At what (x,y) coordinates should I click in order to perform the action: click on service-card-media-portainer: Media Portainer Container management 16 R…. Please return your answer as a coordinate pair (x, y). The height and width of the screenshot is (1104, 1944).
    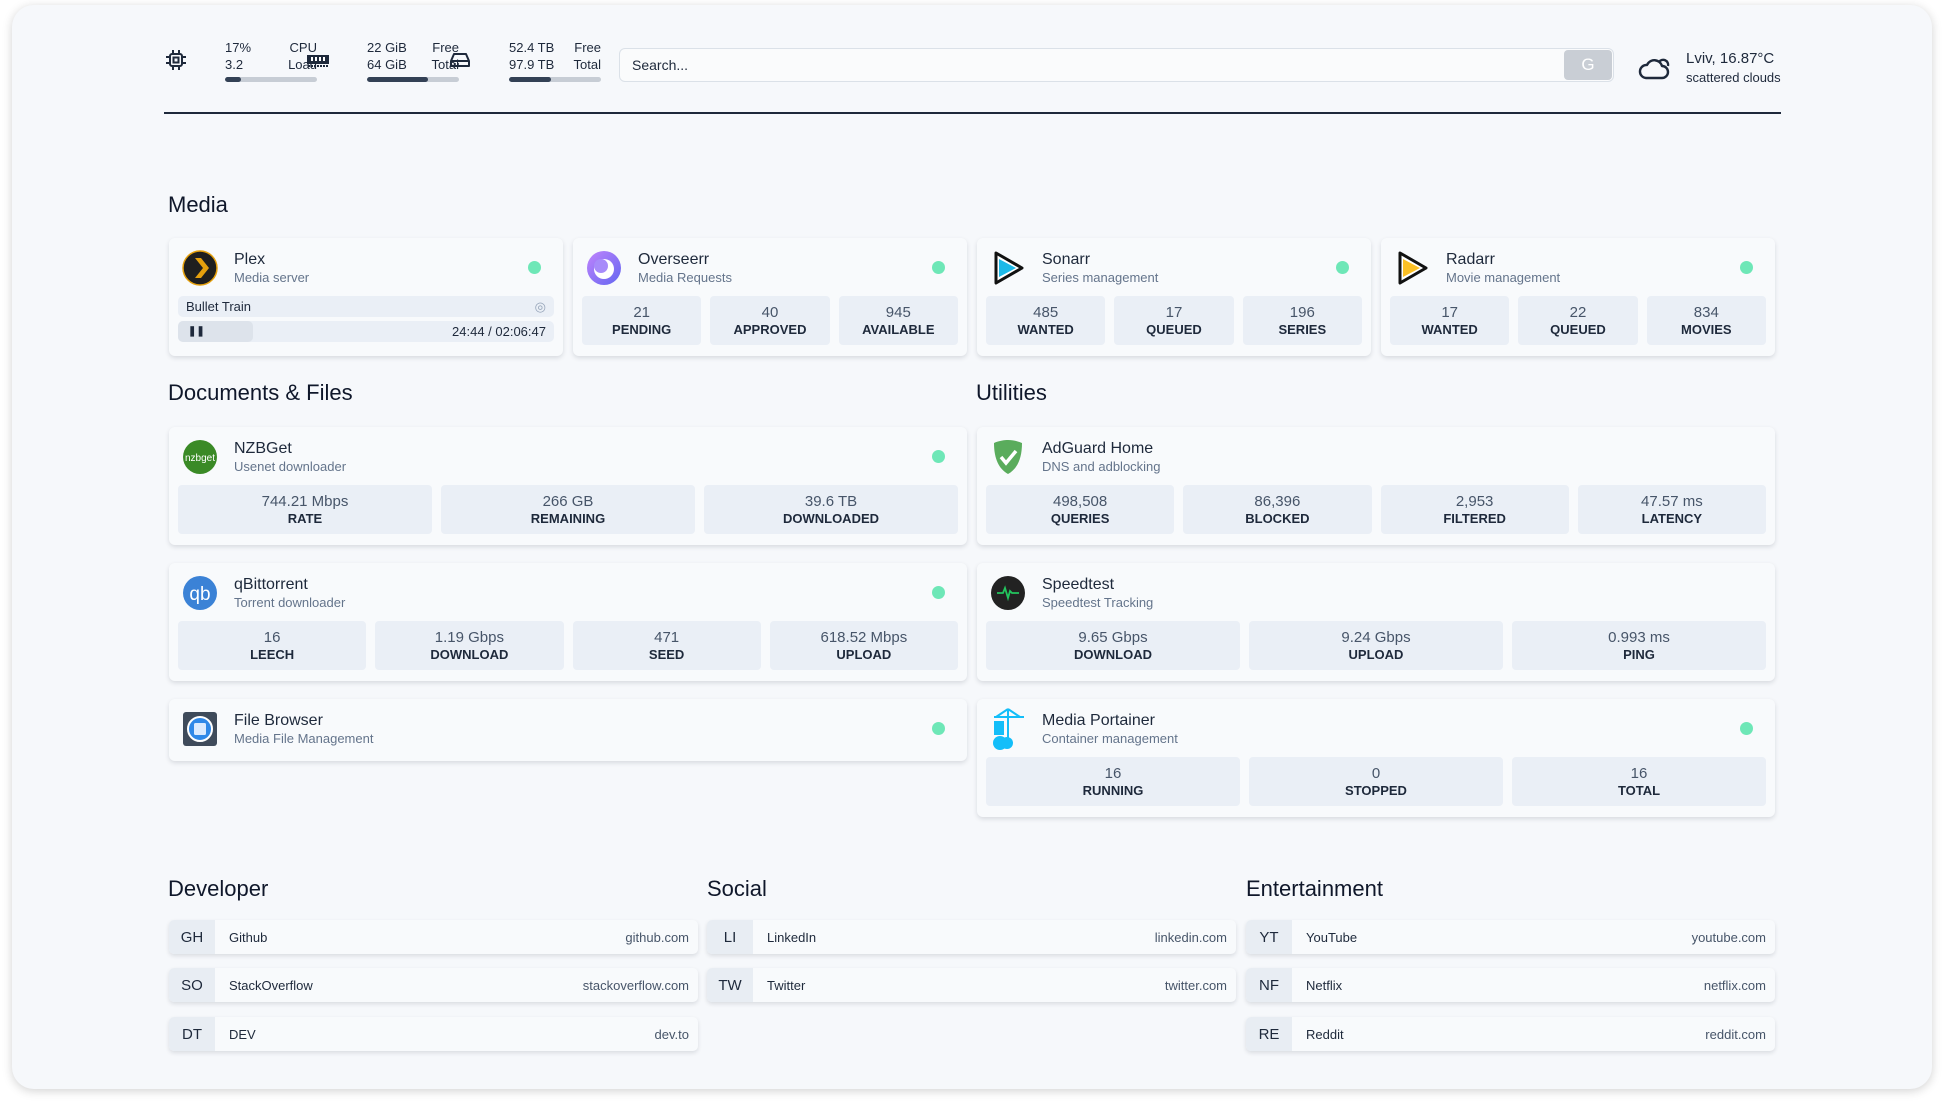
    Looking at the image, I should click on (1376, 758).